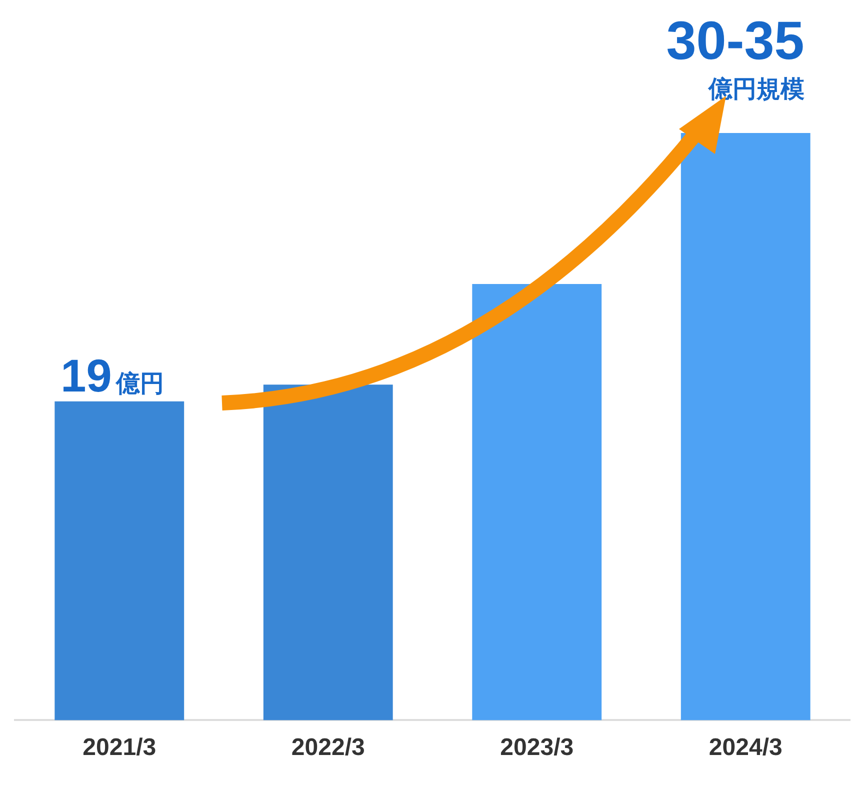 This screenshot has height=787, width=851. I want to click on x-tick-label: 2023/3, so click(537, 748).